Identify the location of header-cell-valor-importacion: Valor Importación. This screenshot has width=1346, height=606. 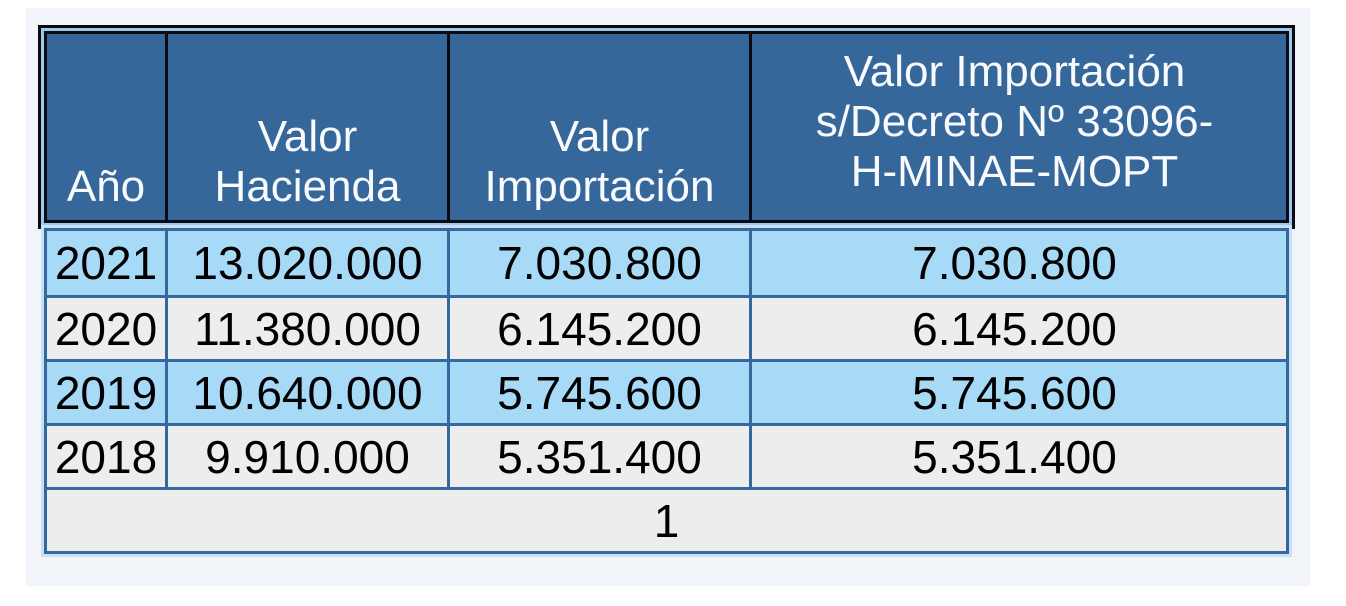
(598, 127).